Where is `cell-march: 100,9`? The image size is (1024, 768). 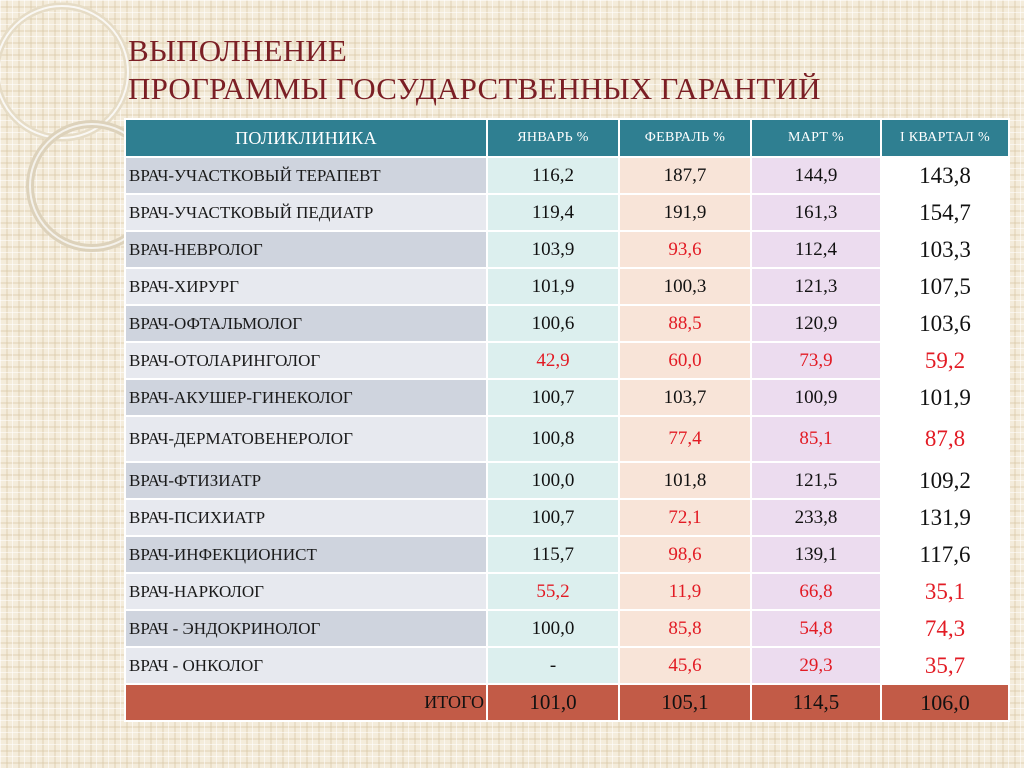 cell-march: 100,9 is located at coordinates (816, 397).